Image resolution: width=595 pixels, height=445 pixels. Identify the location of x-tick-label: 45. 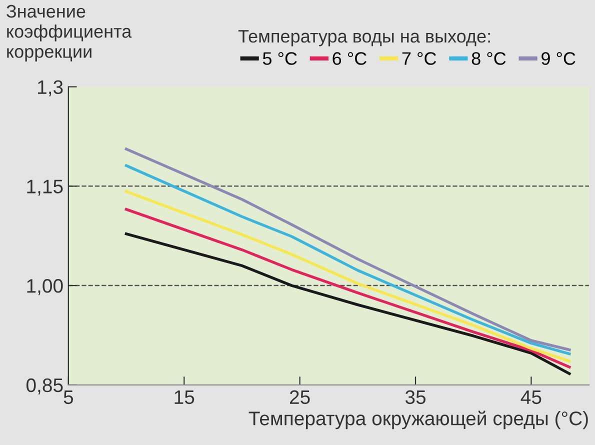
(531, 397).